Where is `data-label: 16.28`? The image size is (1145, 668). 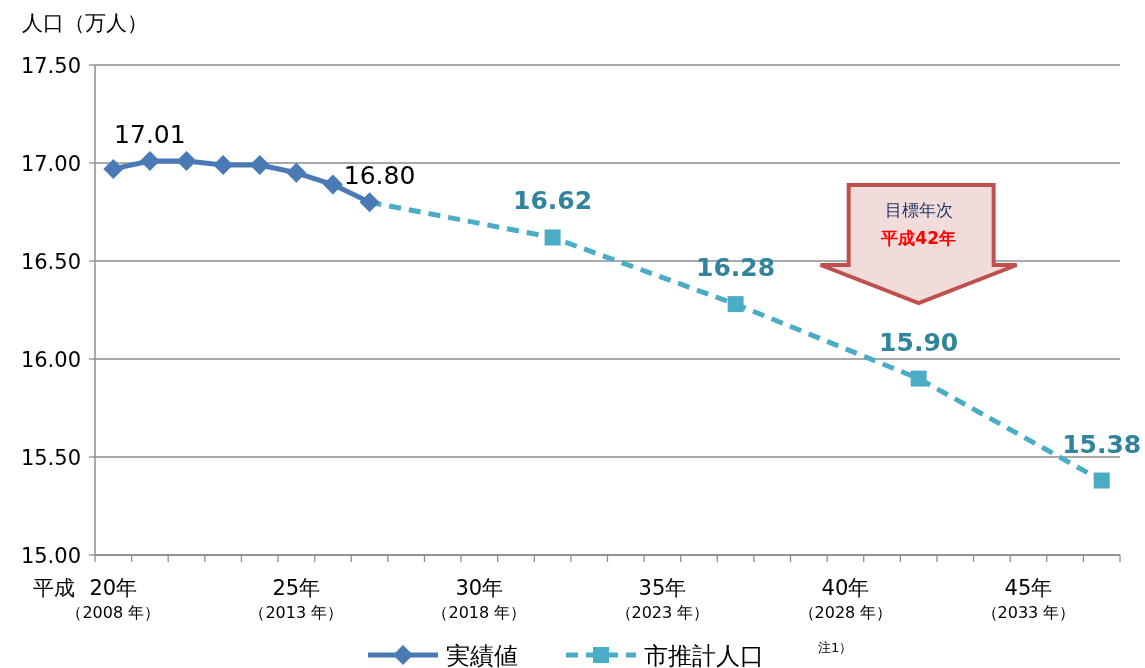 data-label: 16.28 is located at coordinates (736, 268).